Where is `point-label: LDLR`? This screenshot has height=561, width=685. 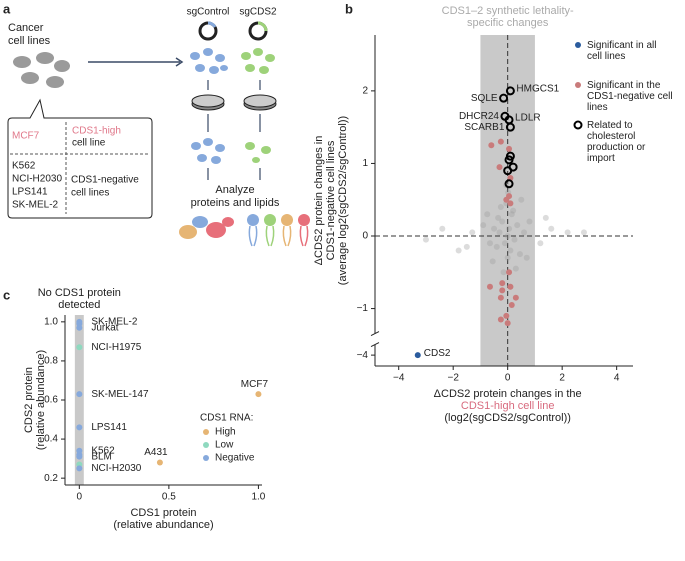 point-label: LDLR is located at coordinates (528, 118).